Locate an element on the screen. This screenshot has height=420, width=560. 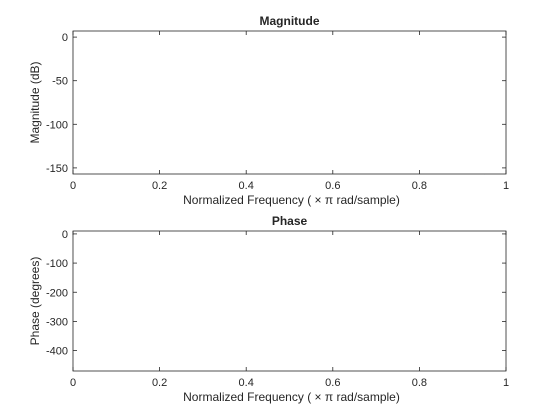
magnitude-xtick-label-2: 0.4 is located at coordinates (246, 186).